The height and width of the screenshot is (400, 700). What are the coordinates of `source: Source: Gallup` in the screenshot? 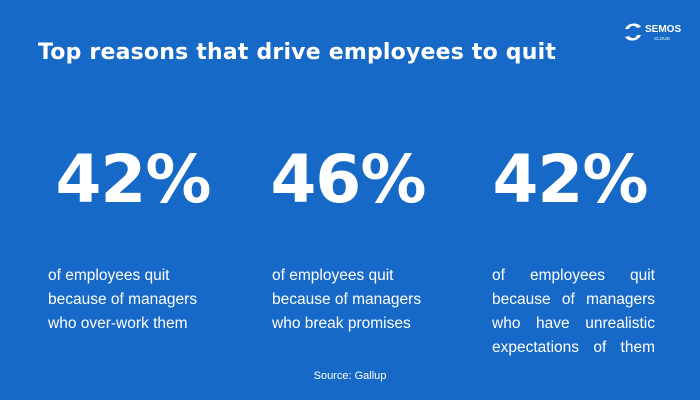 It's located at (350, 376).